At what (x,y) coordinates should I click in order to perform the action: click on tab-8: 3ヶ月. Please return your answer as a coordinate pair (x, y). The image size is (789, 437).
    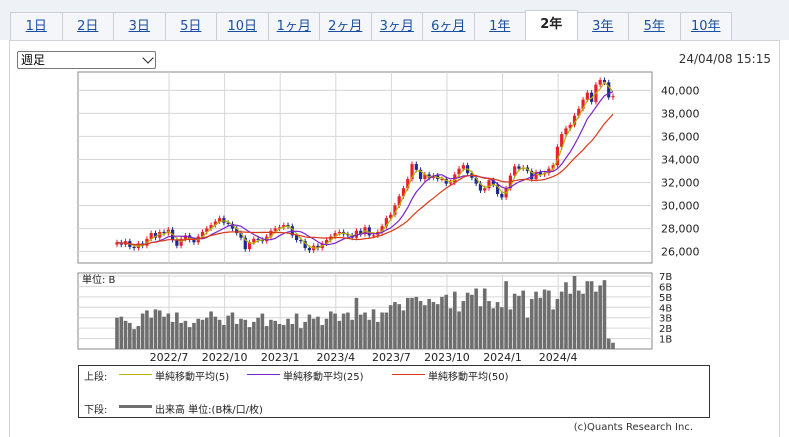
    Looking at the image, I should click on (396, 26).